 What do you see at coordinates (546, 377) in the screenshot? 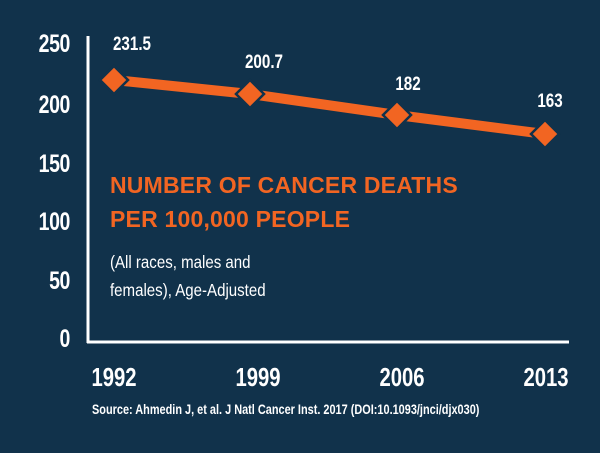
I see `x-tick-label: 2013` at bounding box center [546, 377].